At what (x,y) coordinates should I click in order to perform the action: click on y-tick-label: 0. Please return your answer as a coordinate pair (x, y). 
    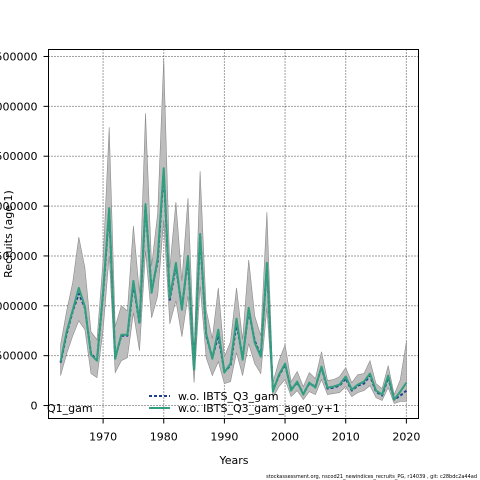
    Looking at the image, I should click on (34, 406).